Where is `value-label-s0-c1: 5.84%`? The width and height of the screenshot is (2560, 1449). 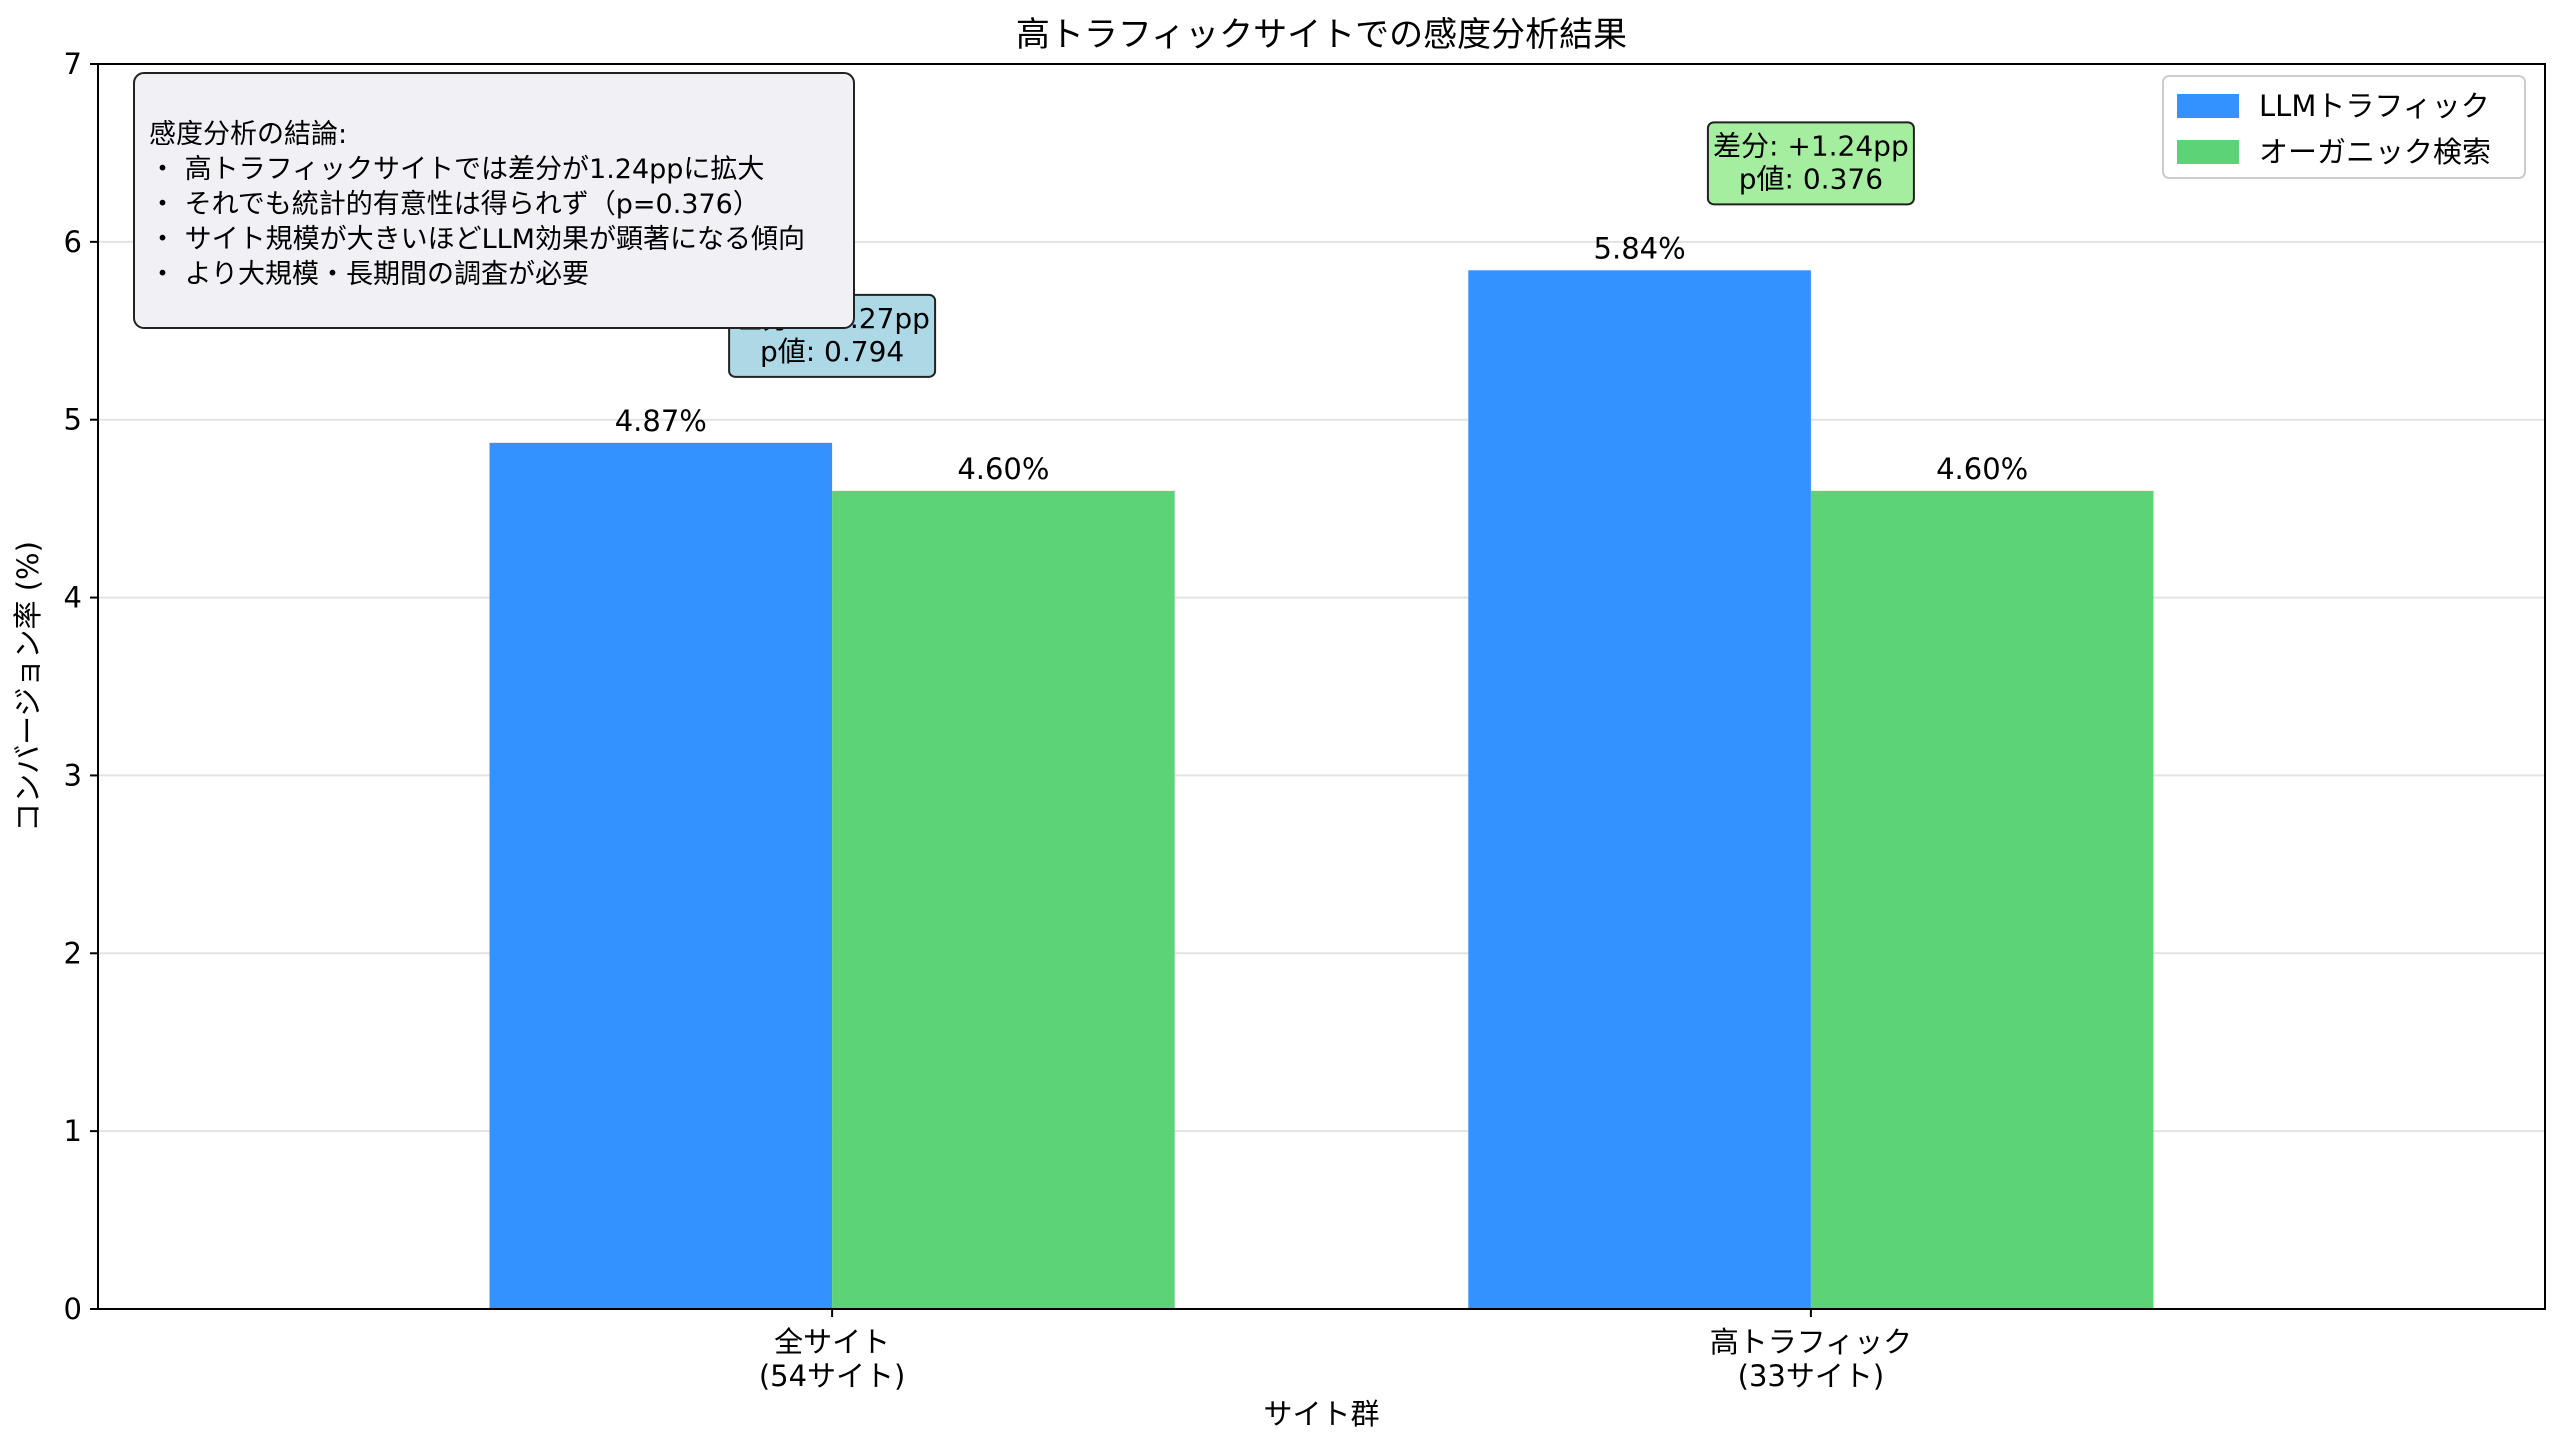 value-label-s0-c1: 5.84% is located at coordinates (1640, 248).